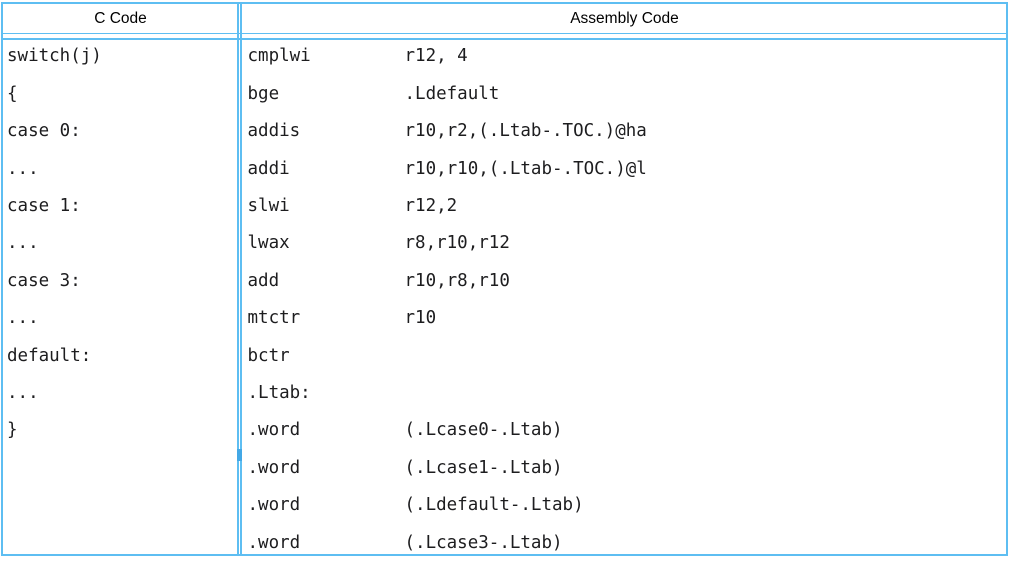  Describe the element at coordinates (624, 93) in the screenshot. I see `assembly-line: bge .Ldefault` at that location.